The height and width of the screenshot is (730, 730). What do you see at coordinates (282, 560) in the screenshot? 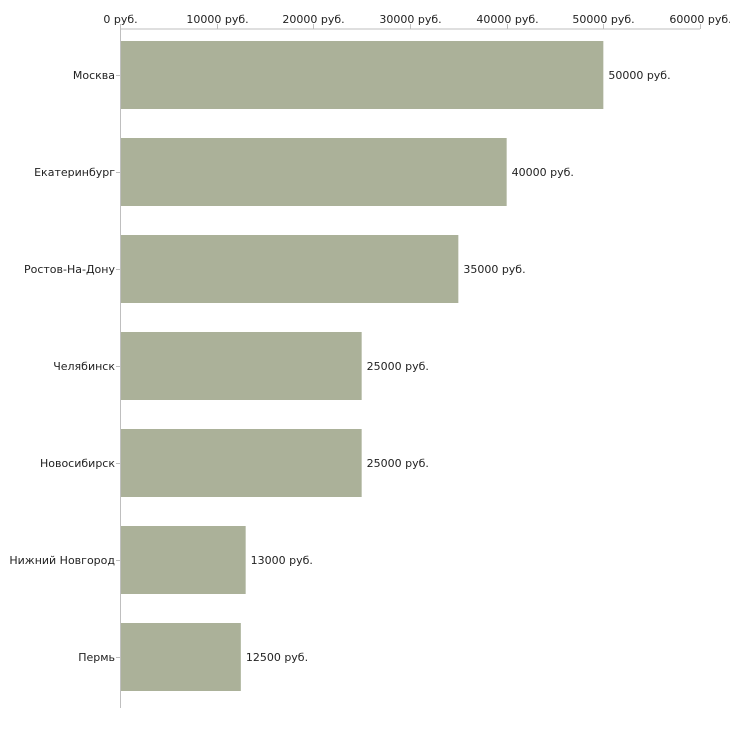
I see `data-label: 13000 руб.` at bounding box center [282, 560].